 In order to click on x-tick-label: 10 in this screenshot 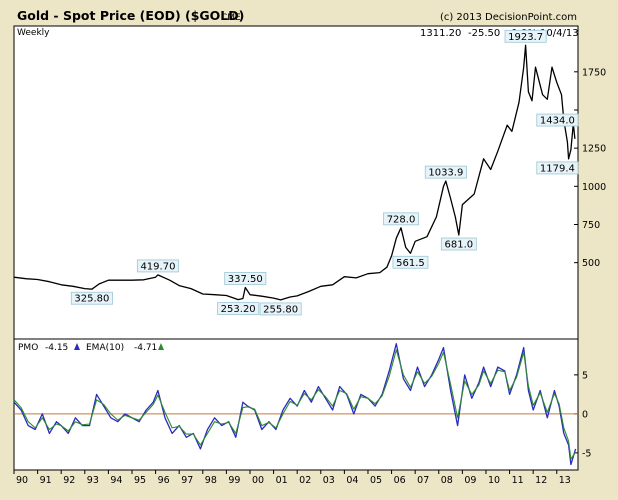, I will do `click(494, 480)`.